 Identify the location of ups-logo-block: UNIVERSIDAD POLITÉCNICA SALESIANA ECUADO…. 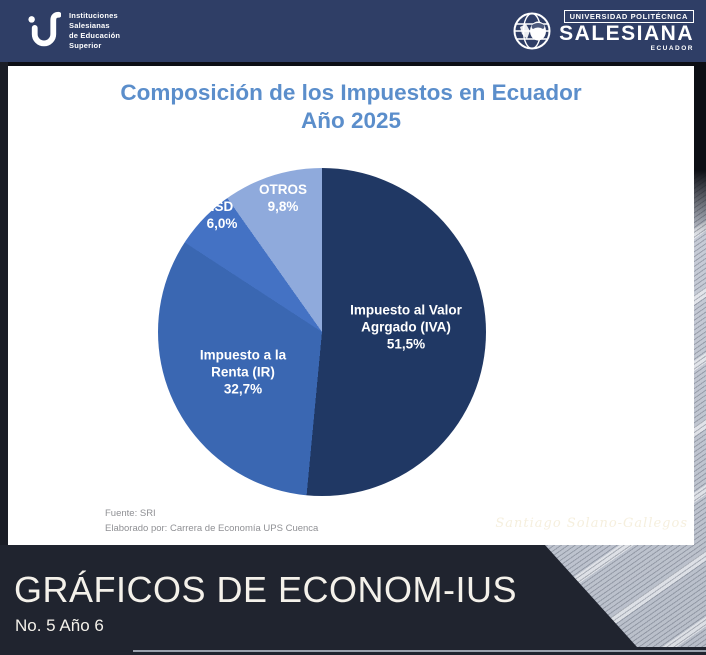
(603, 31).